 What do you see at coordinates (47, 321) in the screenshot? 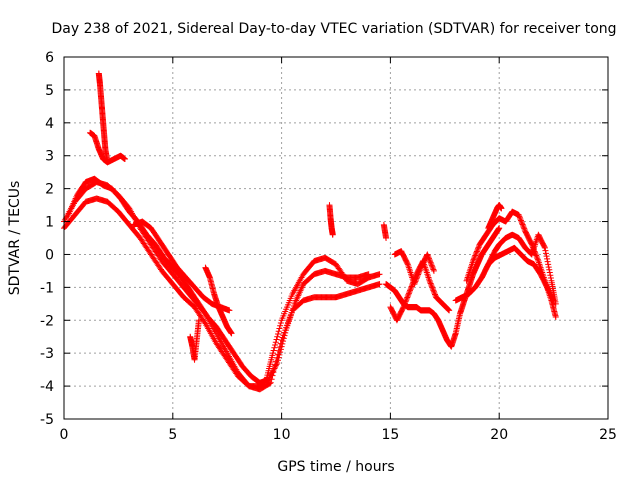
I see `y-tick-label: -2` at bounding box center [47, 321].